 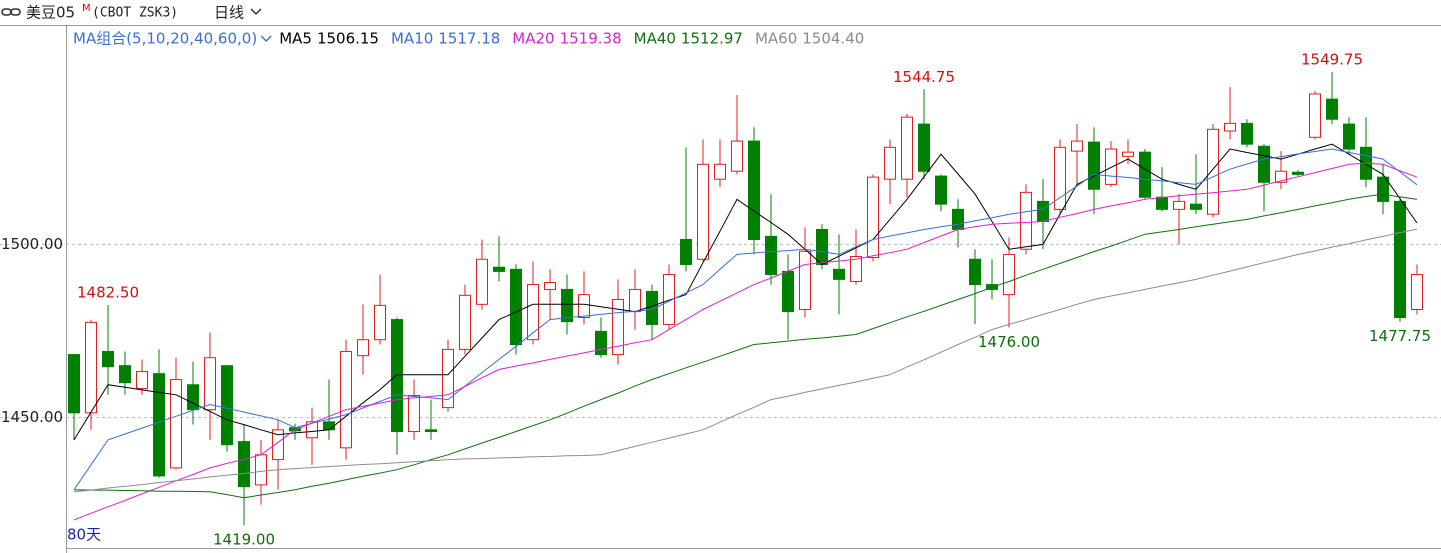 I want to click on legend-name: MA5, so click(x=295, y=39).